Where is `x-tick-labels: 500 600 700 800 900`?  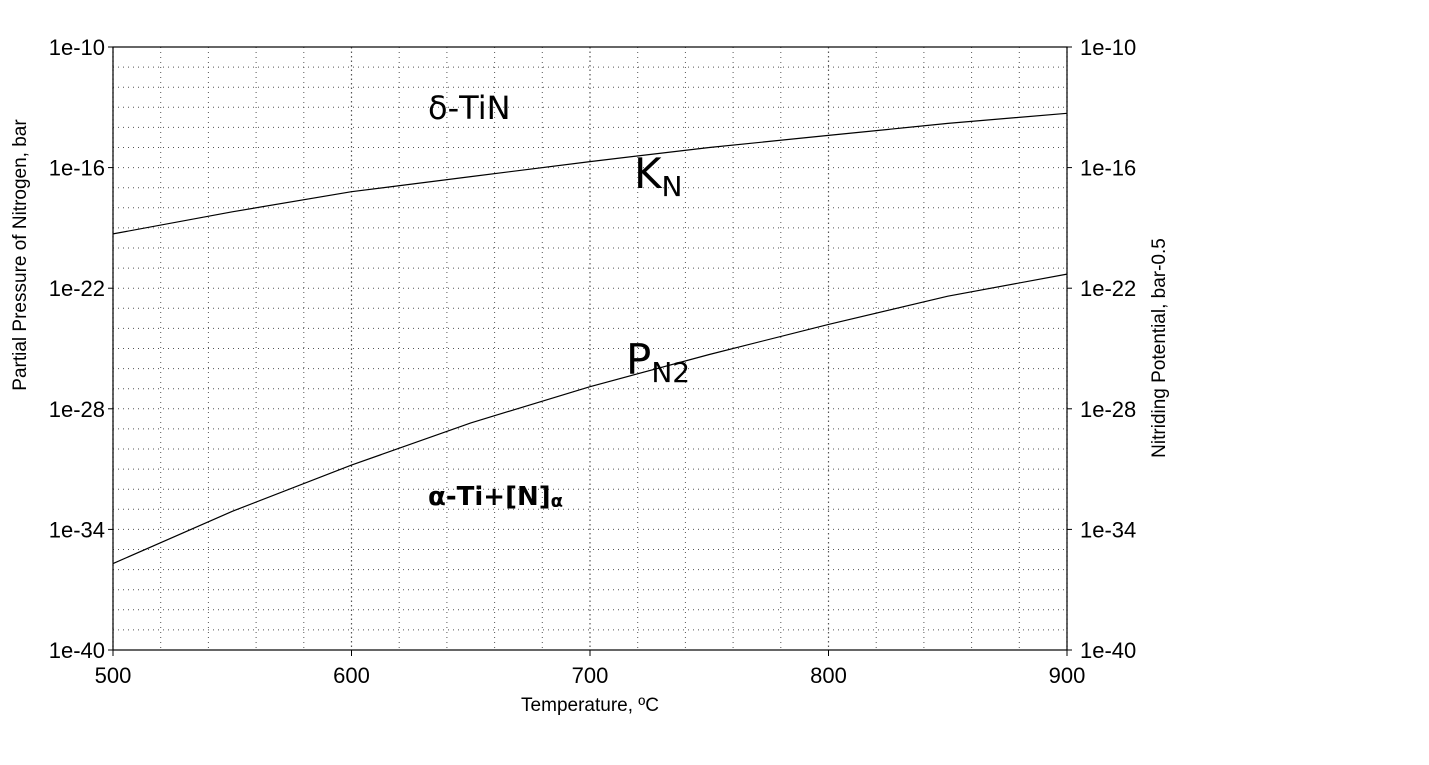 x-tick-labels: 500 600 700 800 900 is located at coordinates (590, 669).